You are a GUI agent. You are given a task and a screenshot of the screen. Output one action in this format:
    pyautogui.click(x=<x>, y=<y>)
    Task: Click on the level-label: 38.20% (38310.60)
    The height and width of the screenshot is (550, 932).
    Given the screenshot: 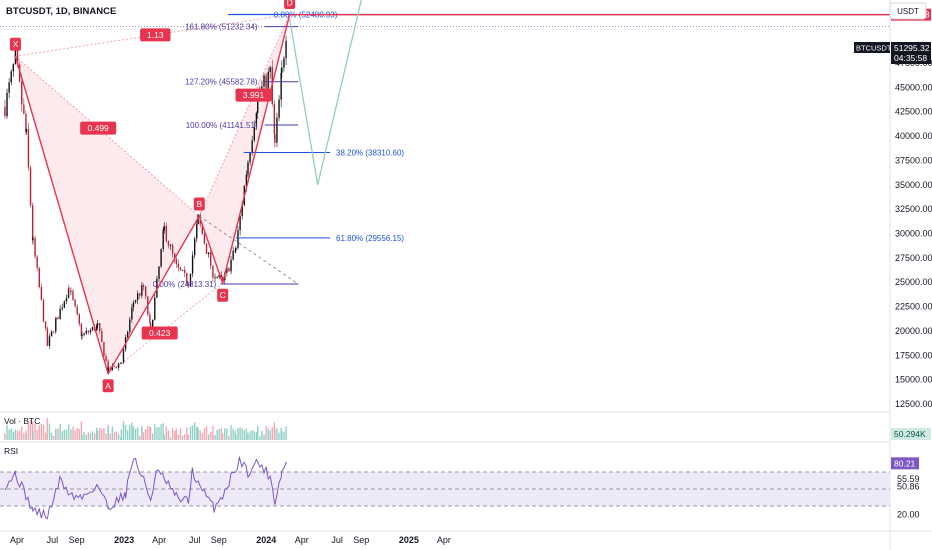 What is the action you would take?
    pyautogui.click(x=370, y=153)
    